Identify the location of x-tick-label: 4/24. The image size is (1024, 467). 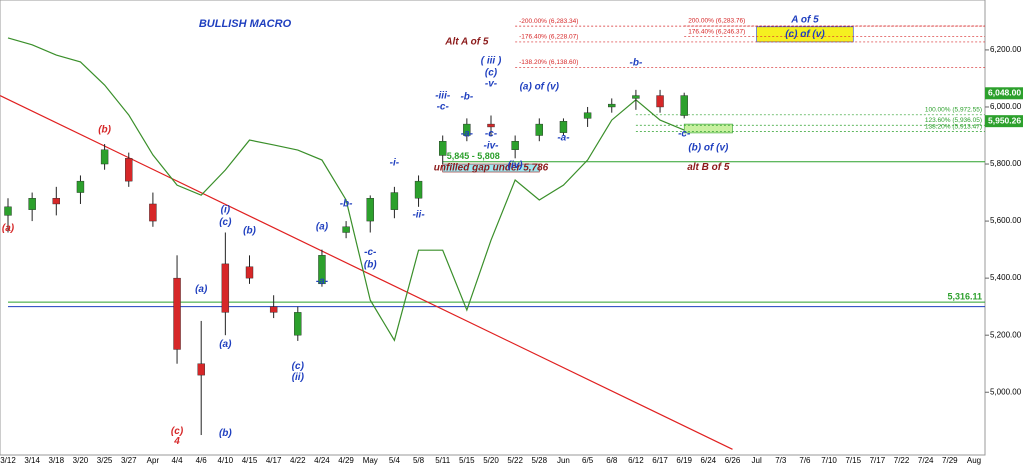
(322, 460).